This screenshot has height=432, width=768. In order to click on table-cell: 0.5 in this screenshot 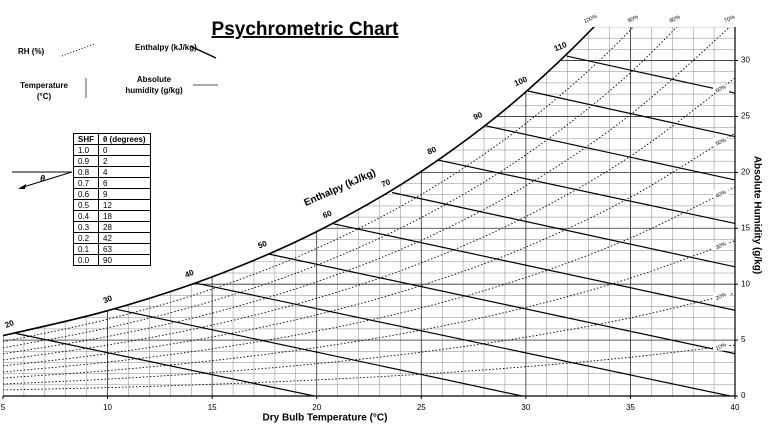, I will do `click(86, 205)`.